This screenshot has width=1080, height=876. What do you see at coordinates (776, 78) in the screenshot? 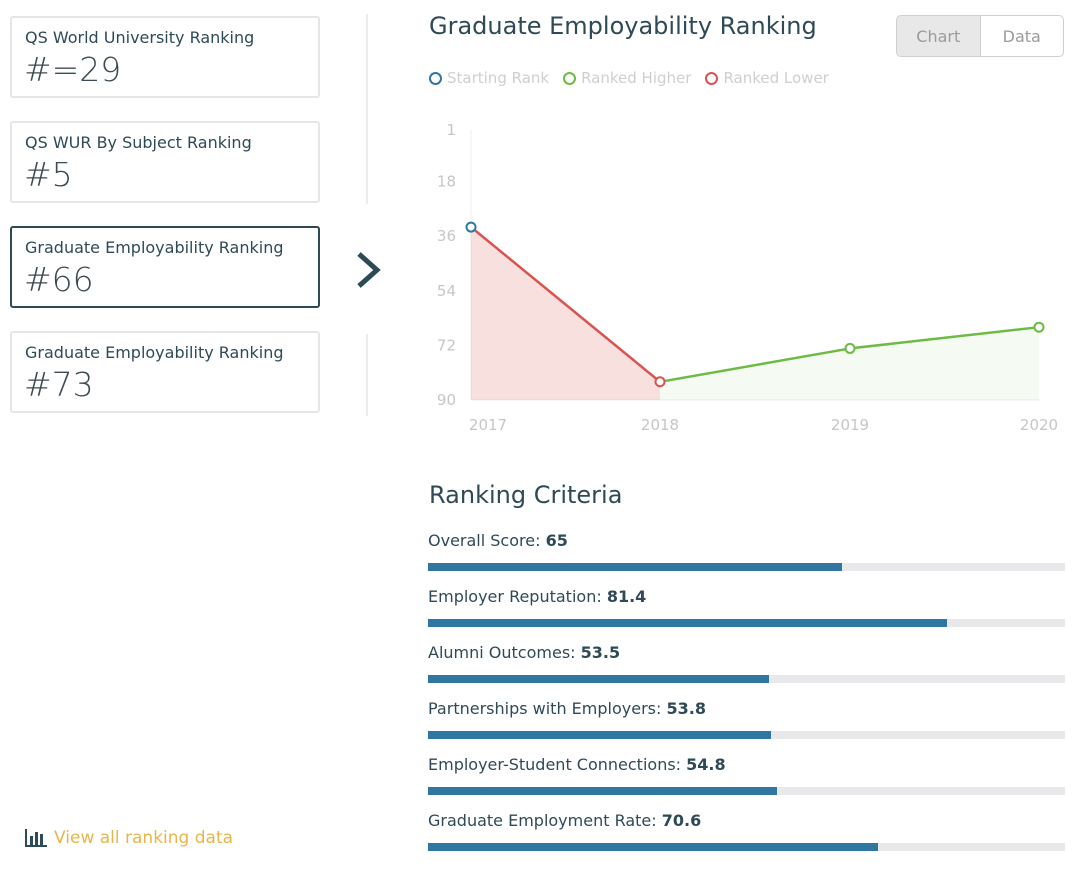
I see `legend-label: Ranked Lower` at bounding box center [776, 78].